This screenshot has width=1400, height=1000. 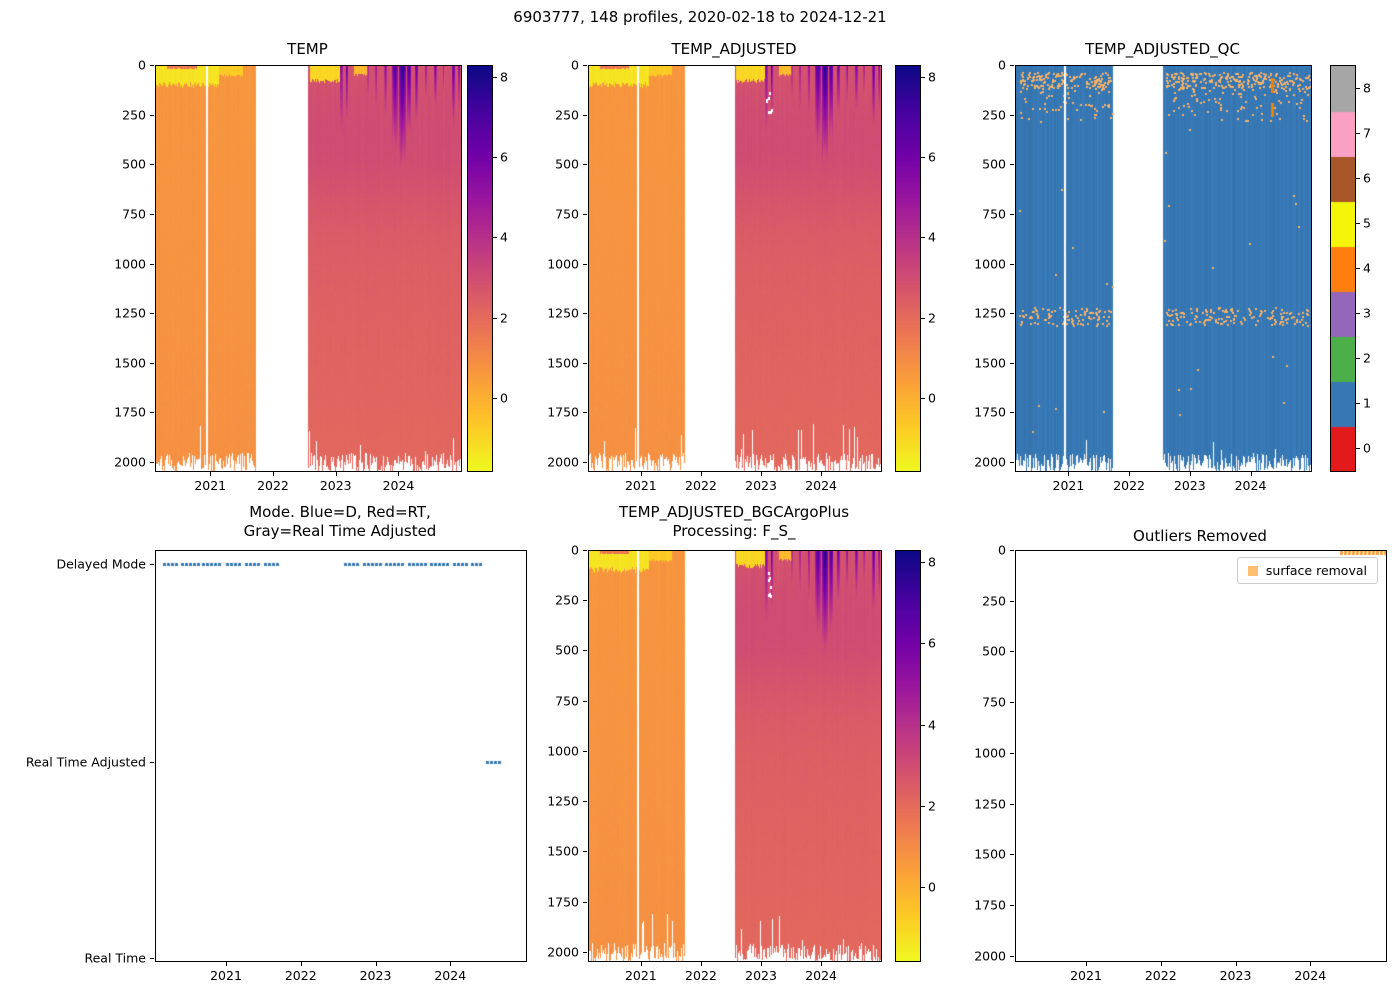 I want to click on colorbar-tick-label: 5, so click(x=1367, y=222).